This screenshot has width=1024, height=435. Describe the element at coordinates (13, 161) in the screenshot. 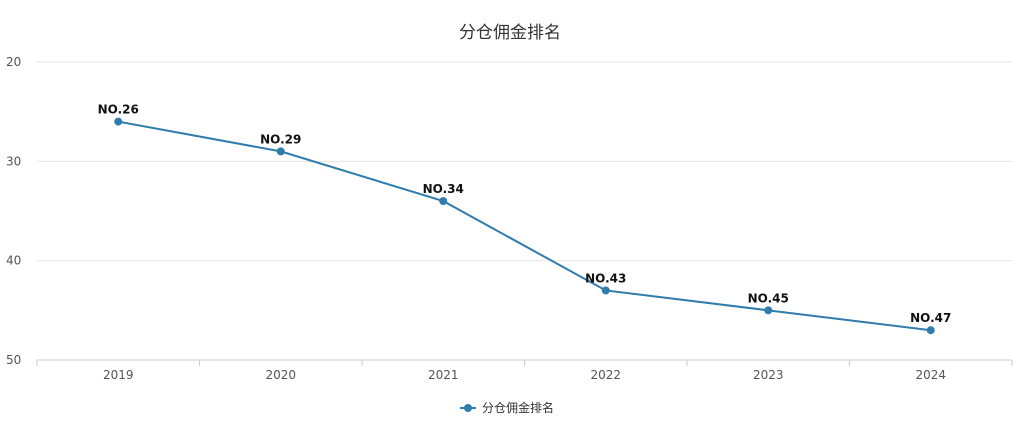

I see `y-tick-label: 30` at that location.